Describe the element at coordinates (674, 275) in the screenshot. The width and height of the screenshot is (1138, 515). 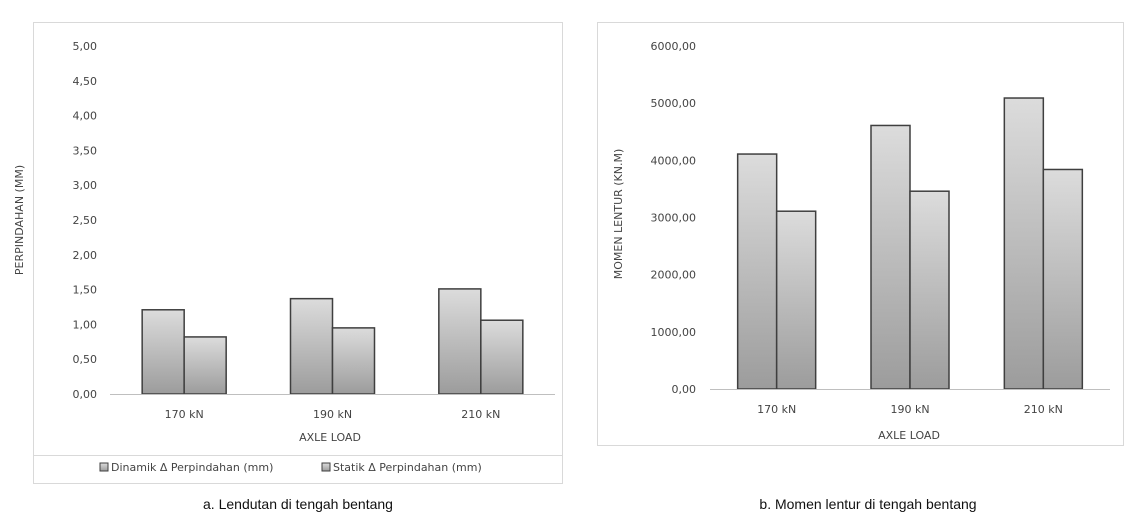
I see `chart-b-y-tick-label: 2000,00` at that location.